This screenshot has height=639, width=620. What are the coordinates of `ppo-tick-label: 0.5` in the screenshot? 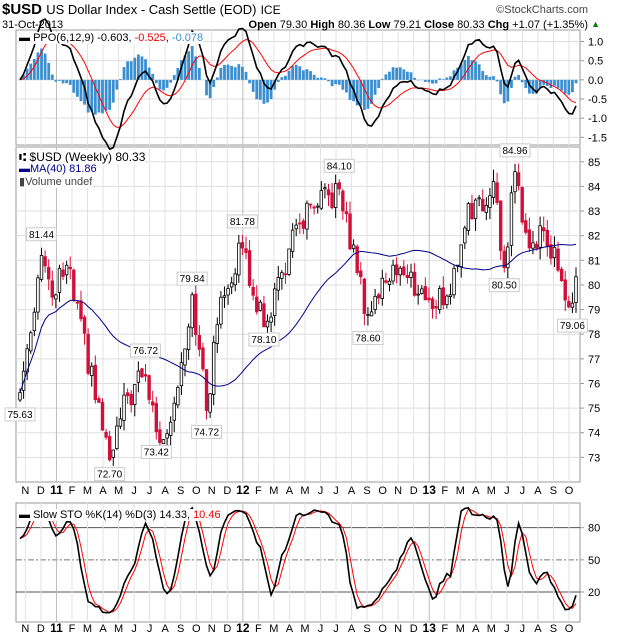 It's located at (595, 62).